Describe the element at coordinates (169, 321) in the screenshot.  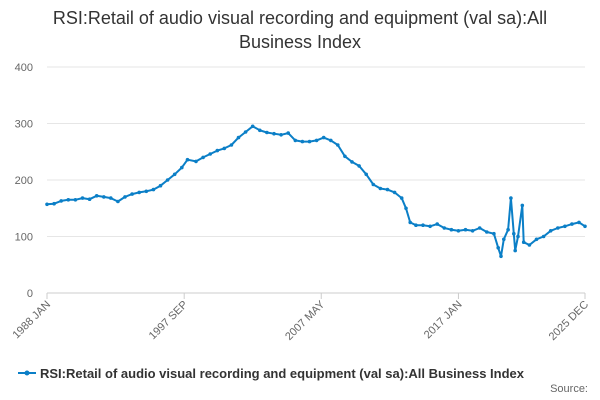
I see `x-tick-label: 1997 SEP` at that location.